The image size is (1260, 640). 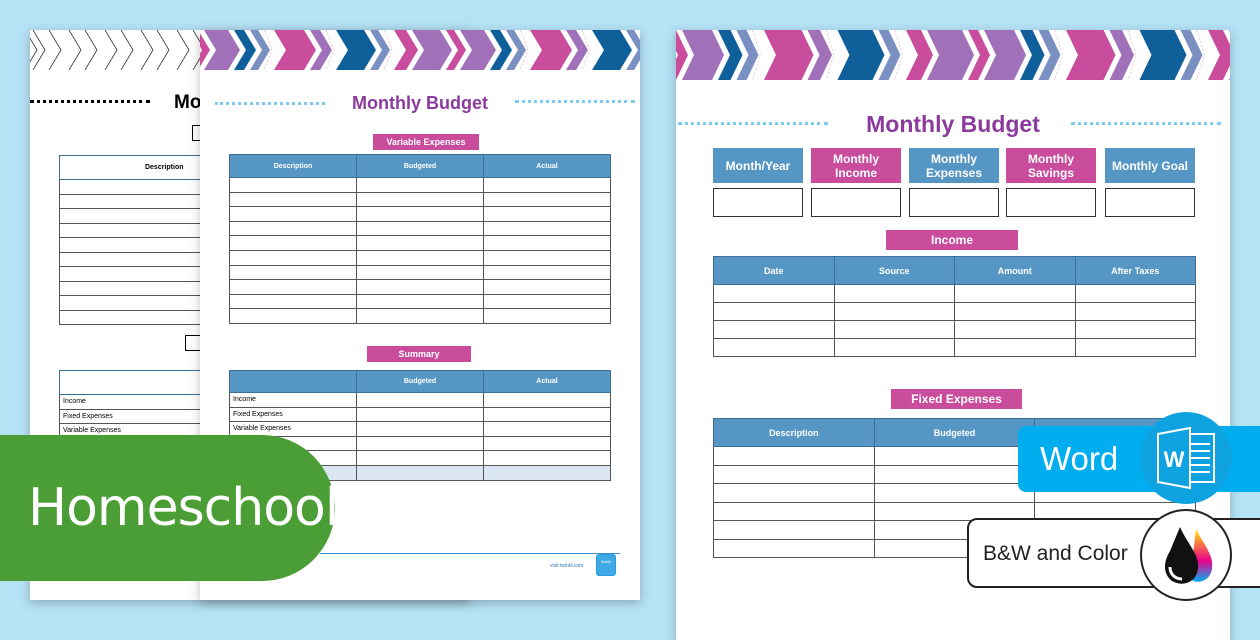 What do you see at coordinates (1051, 165) in the screenshot?
I see `summary-box-label: Monthly Savings` at bounding box center [1051, 165].